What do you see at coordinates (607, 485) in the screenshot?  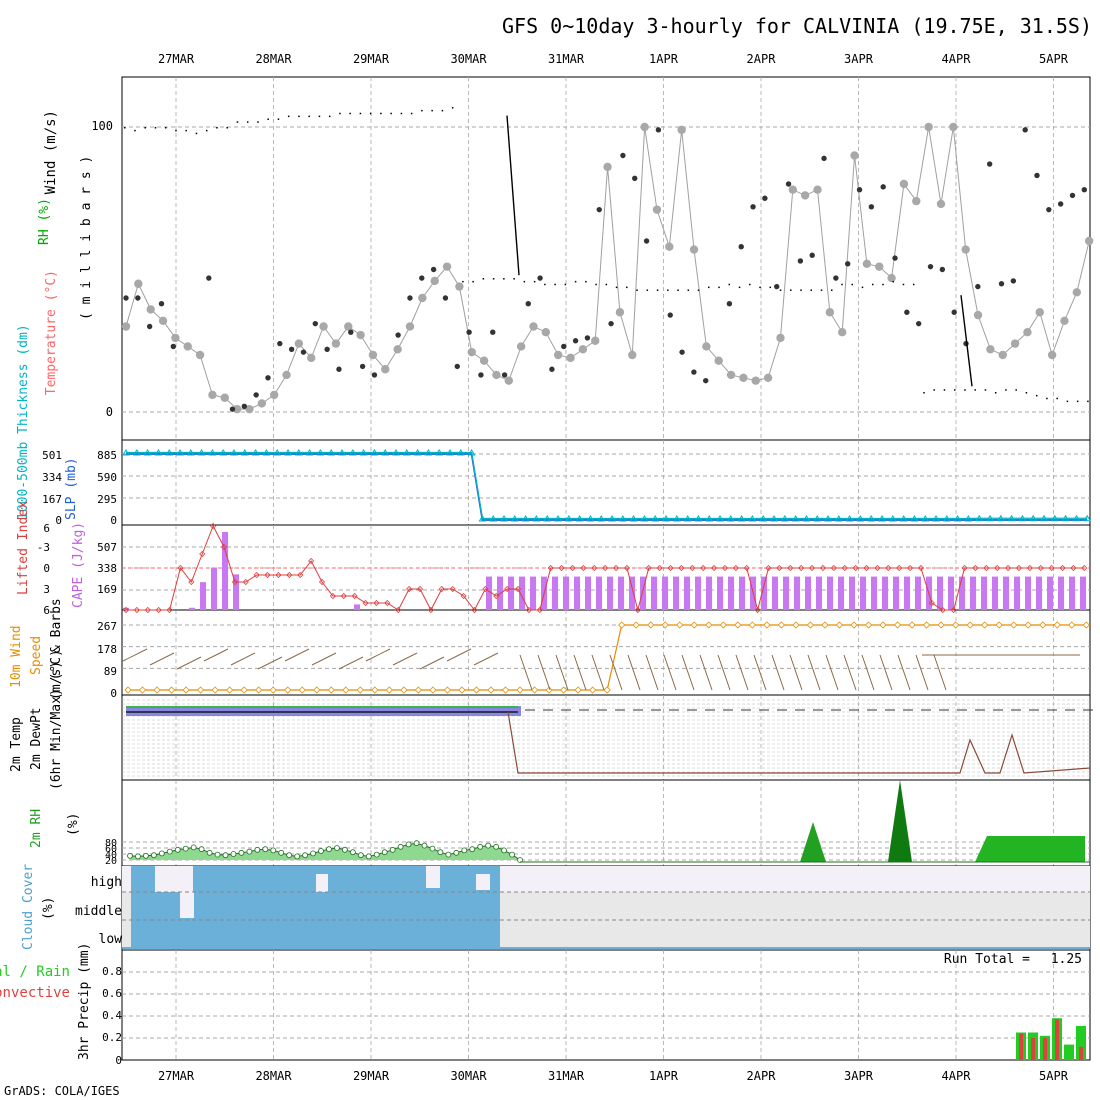 I see `thickness-panel-marks` at bounding box center [607, 485].